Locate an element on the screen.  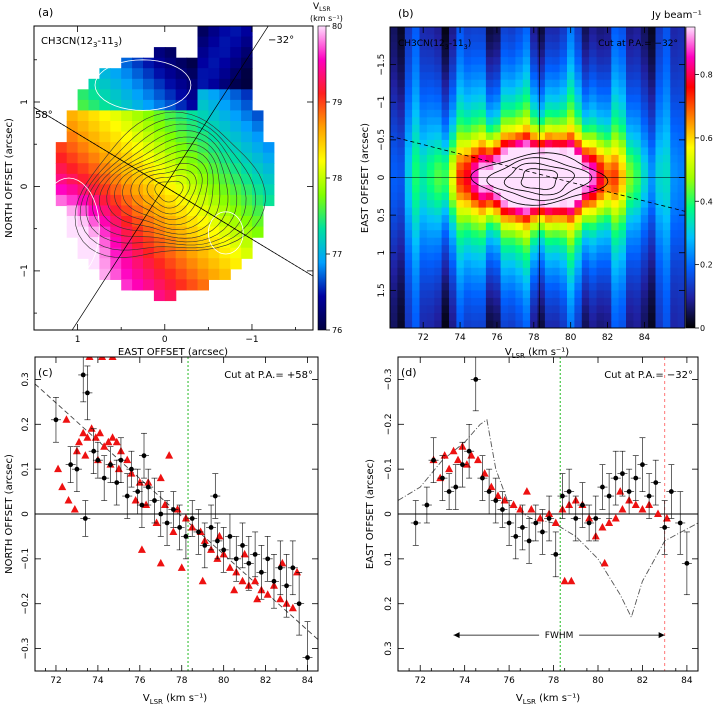
x-tick-label: 74 is located at coordinates (460, 338).